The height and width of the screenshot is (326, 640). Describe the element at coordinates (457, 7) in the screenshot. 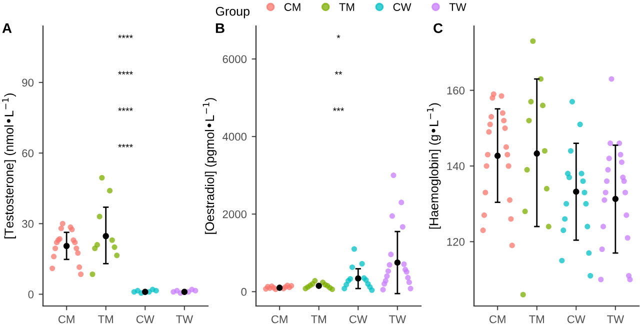

I see `legend-label: TW` at that location.